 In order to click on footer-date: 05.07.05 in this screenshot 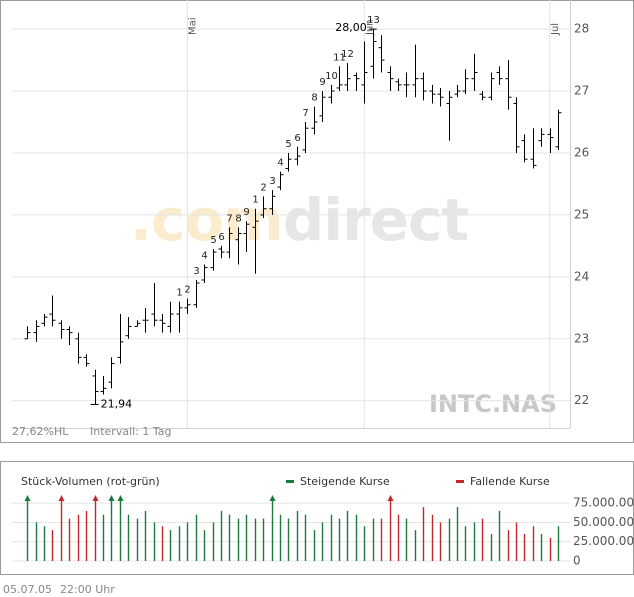, I will do `click(27, 589)`.